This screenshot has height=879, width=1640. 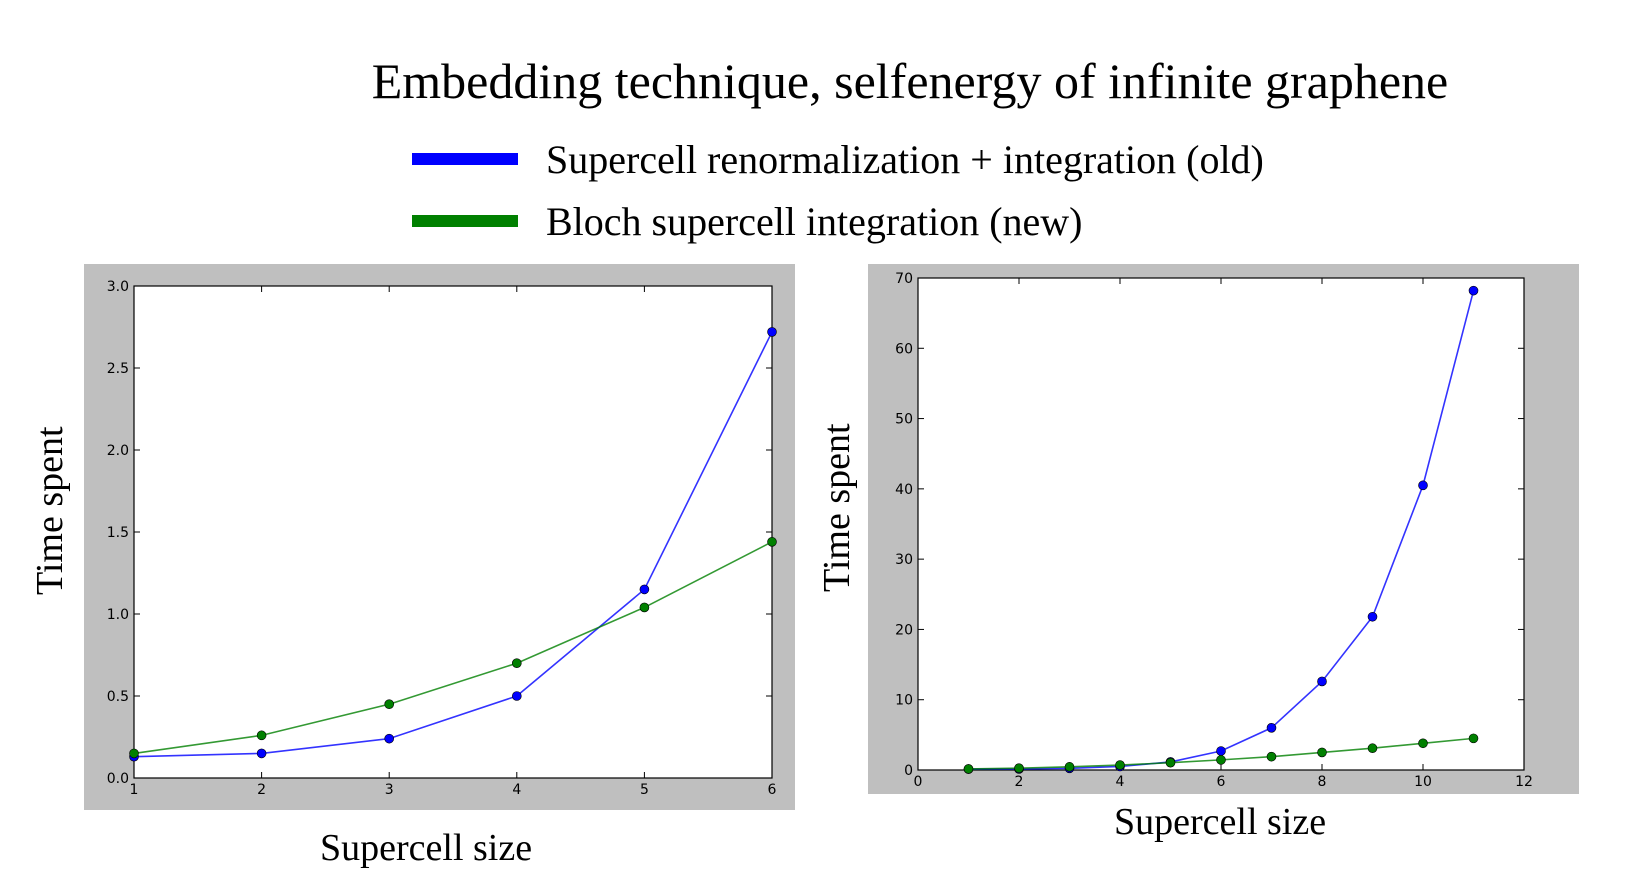 I want to click on y-tick-label: 40, so click(x=904, y=490).